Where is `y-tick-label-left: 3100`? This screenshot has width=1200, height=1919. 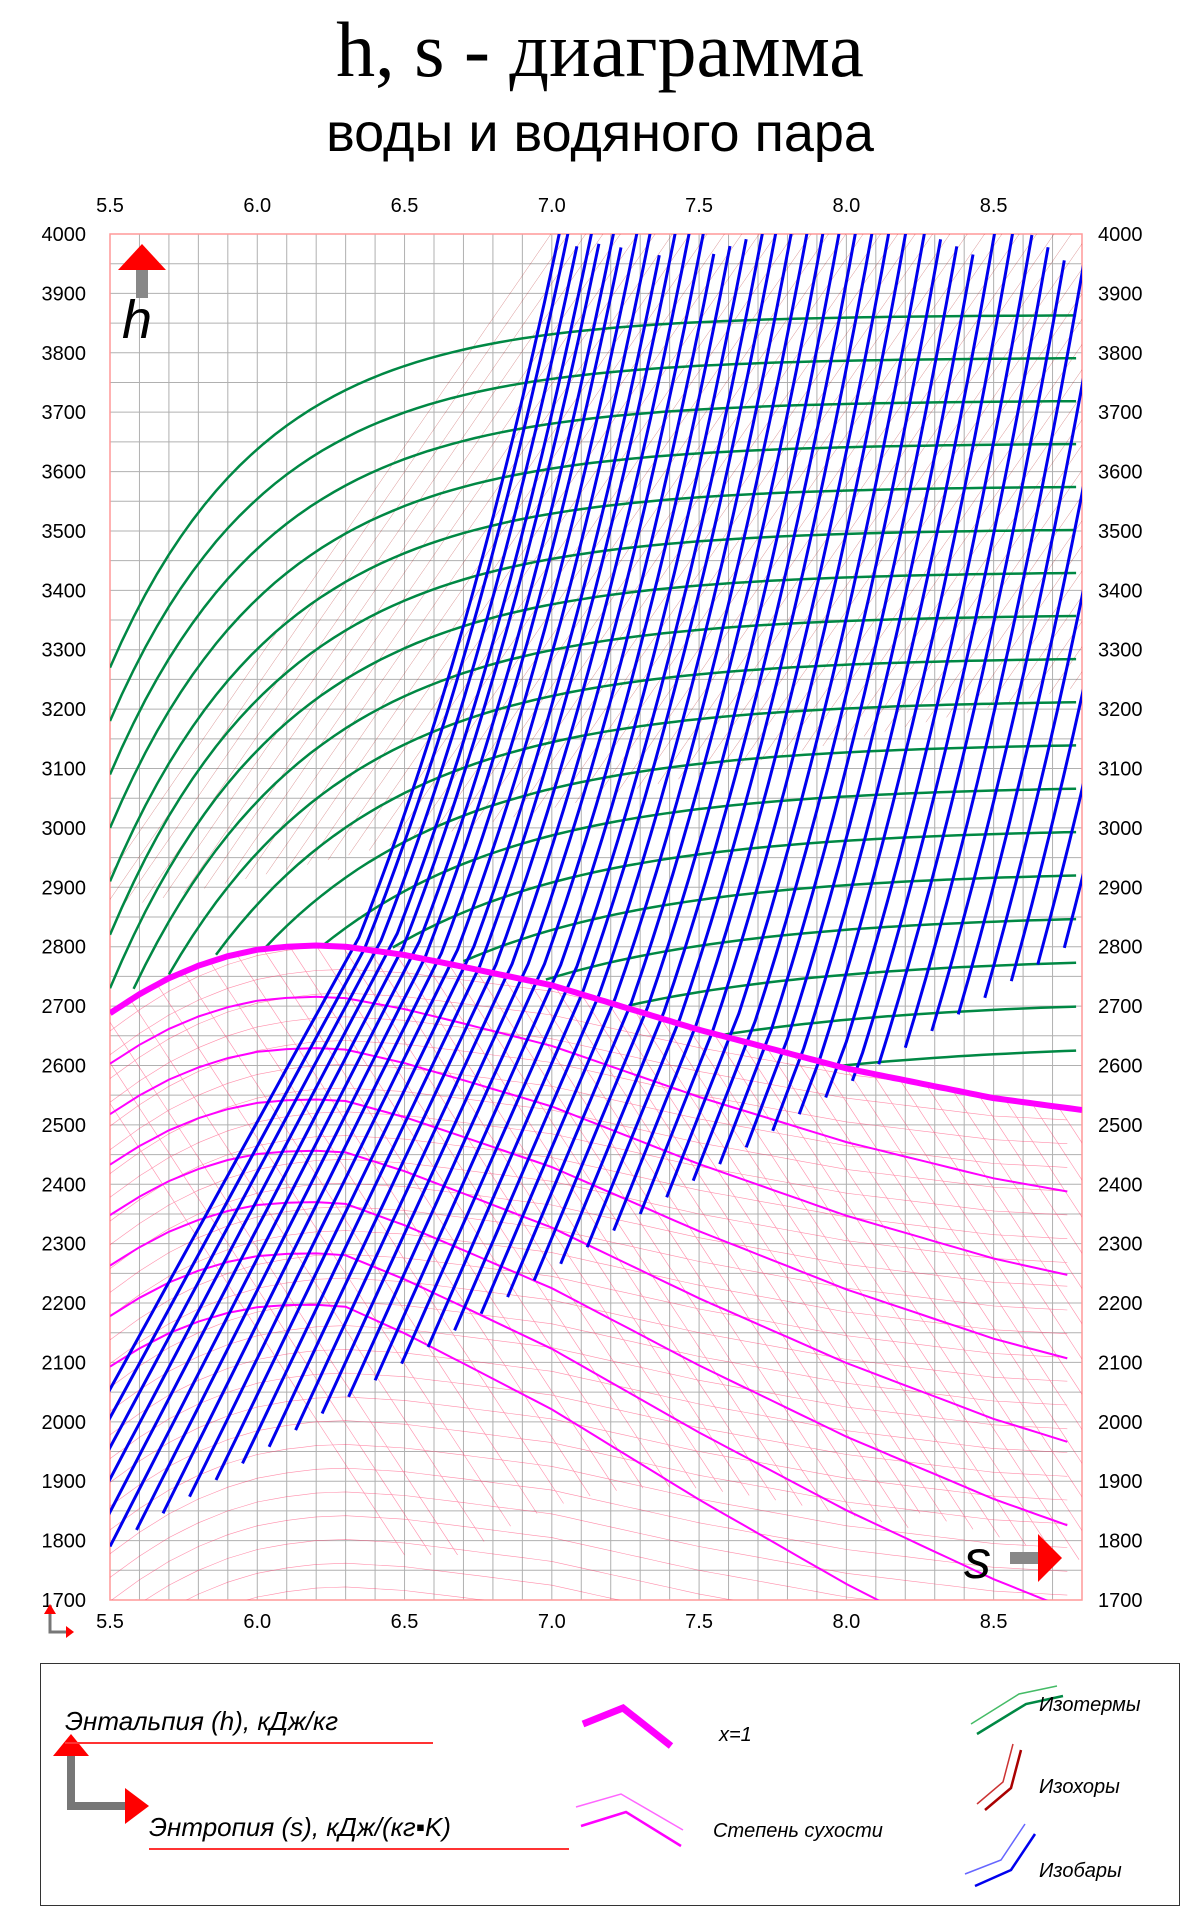
y-tick-label-left: 3100 is located at coordinates (64, 770).